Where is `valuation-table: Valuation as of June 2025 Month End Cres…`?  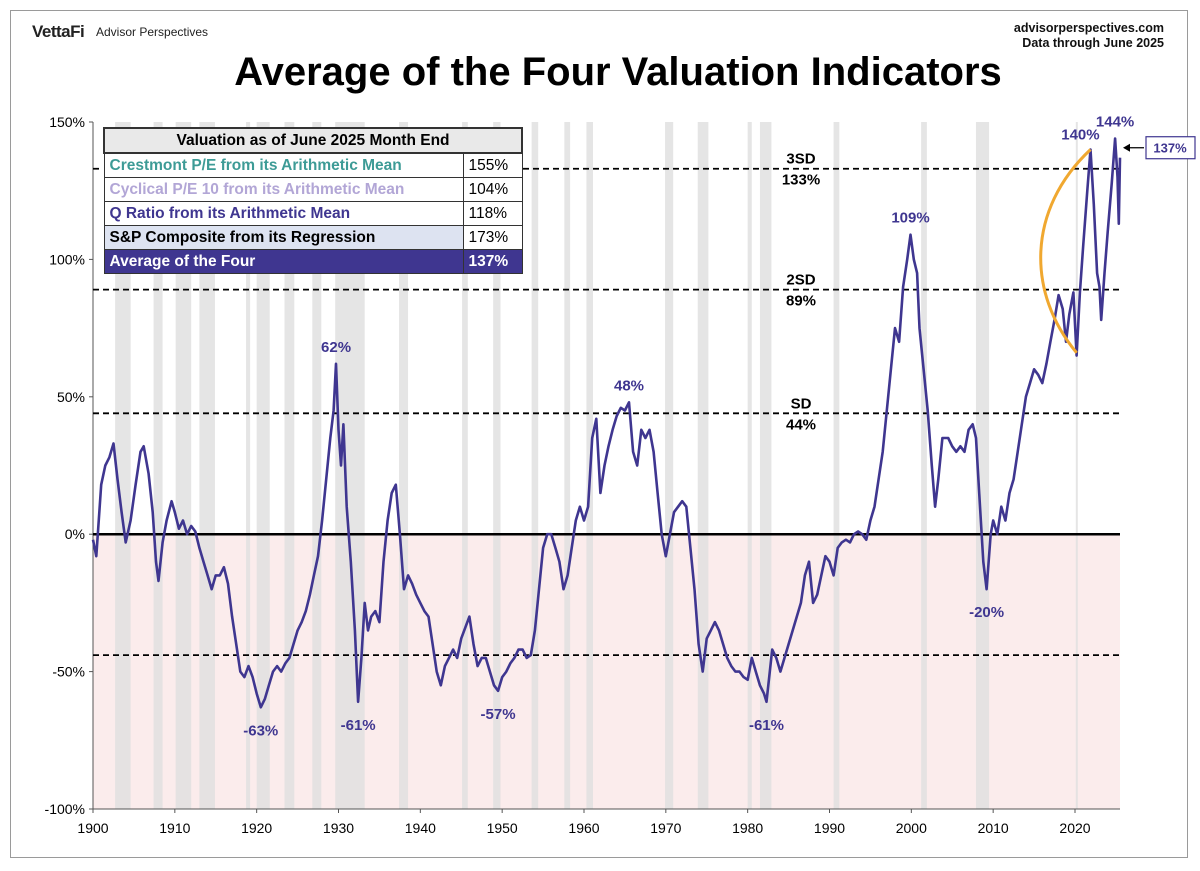
valuation-table: Valuation as of June 2025 Month End Cres… is located at coordinates (313, 200).